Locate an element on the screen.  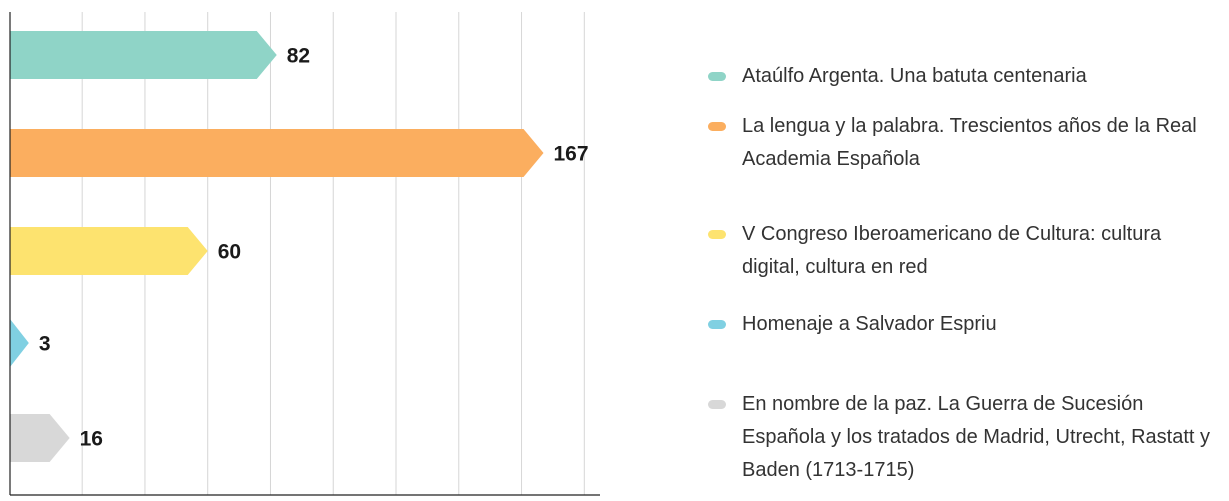
value-label: 16 is located at coordinates (91, 439).